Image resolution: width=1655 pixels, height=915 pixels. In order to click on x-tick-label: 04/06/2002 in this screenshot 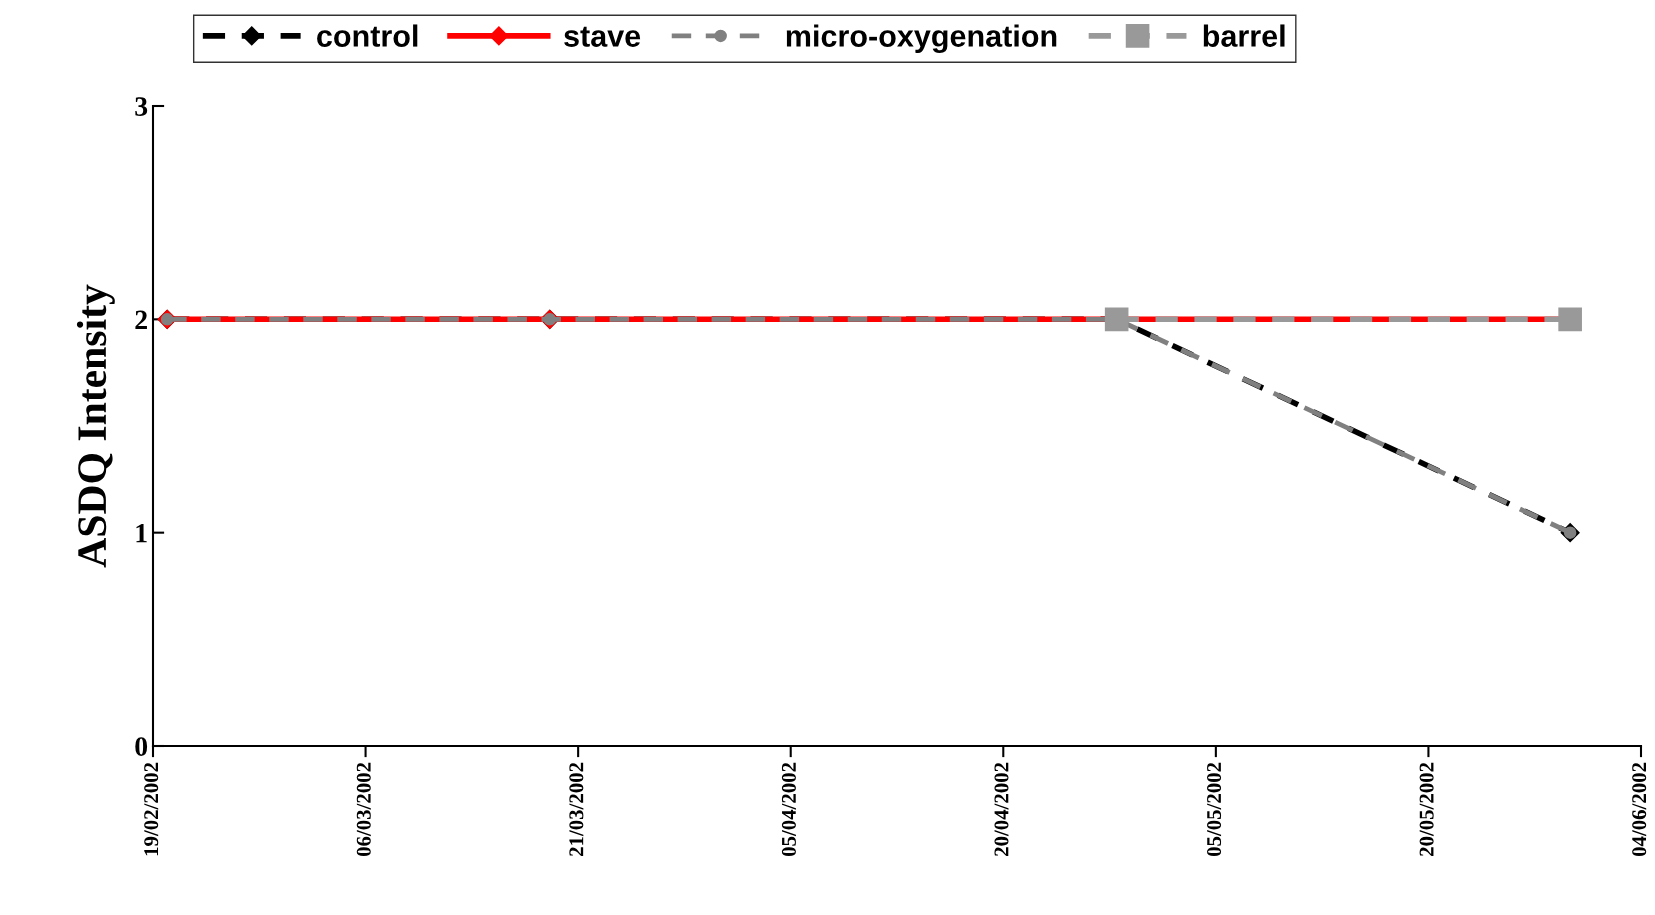, I will do `click(1639, 809)`.